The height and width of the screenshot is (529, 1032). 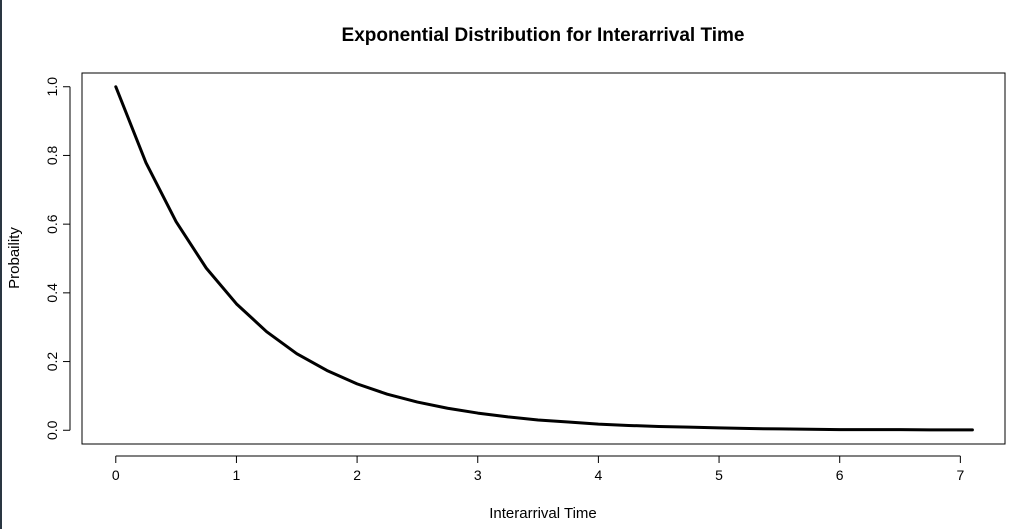 What do you see at coordinates (478, 475) in the screenshot?
I see `x-tick-label: 3` at bounding box center [478, 475].